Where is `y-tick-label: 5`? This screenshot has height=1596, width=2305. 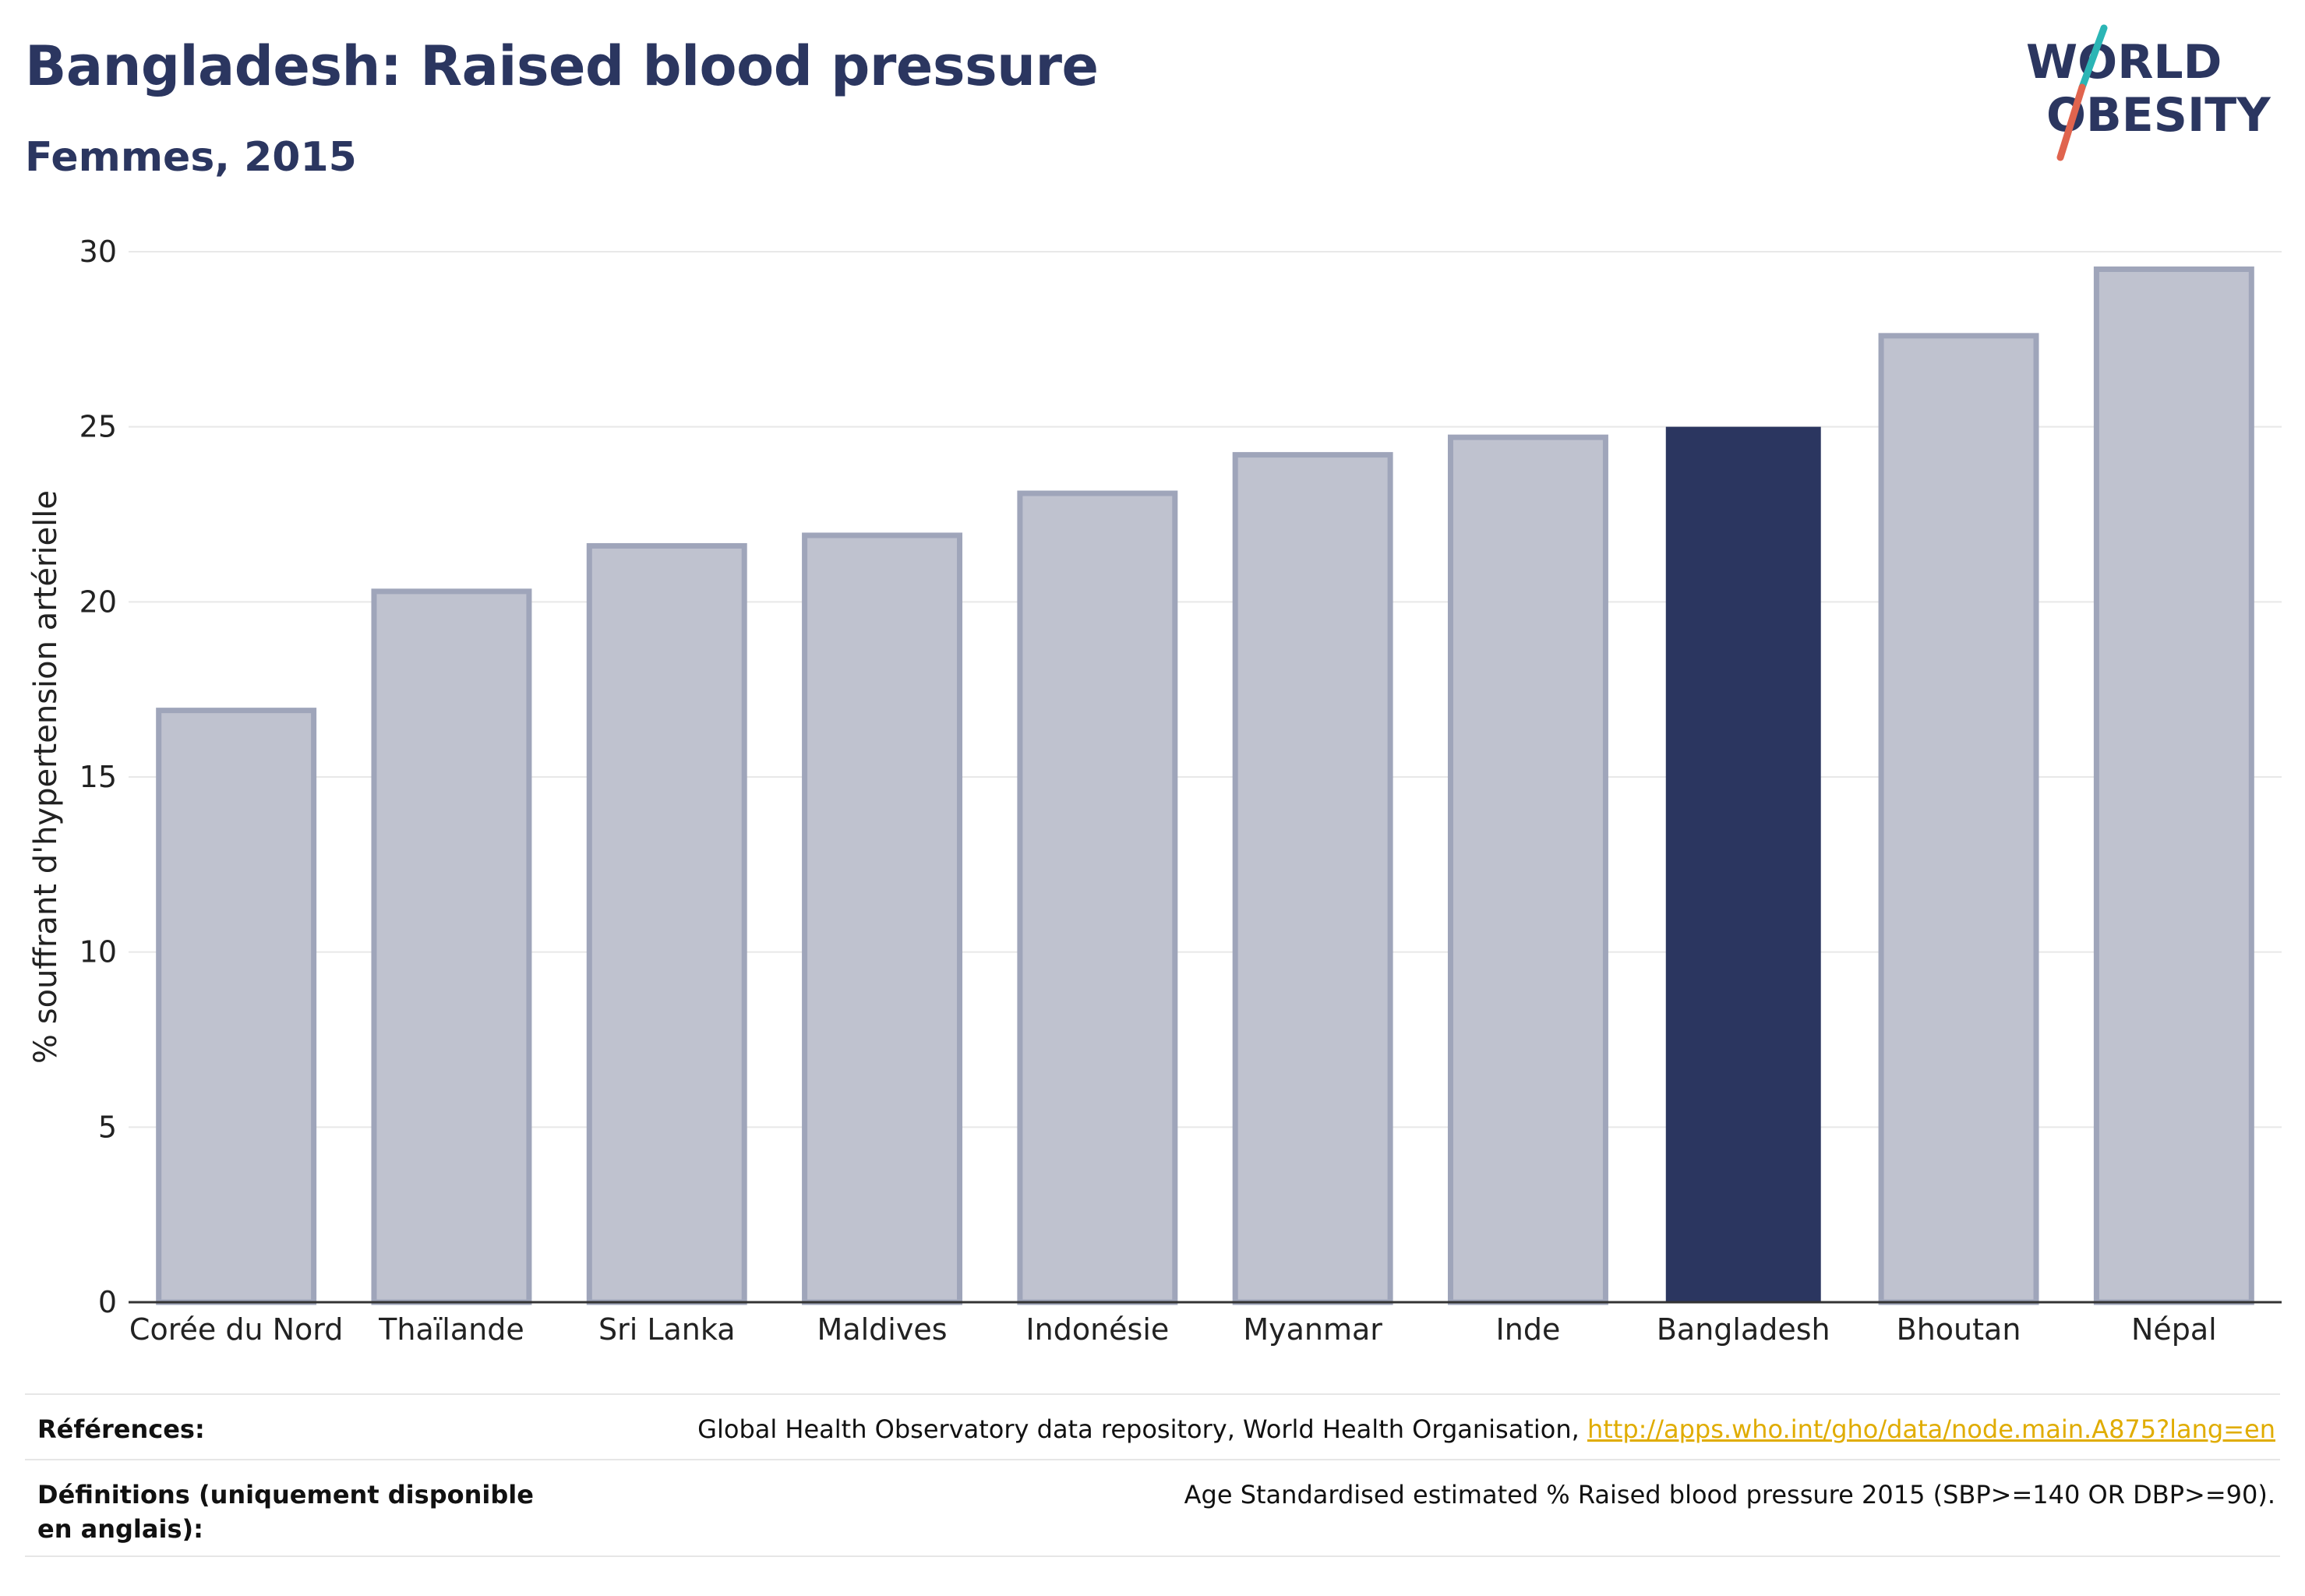
y-tick-label: 5 is located at coordinates (107, 1127).